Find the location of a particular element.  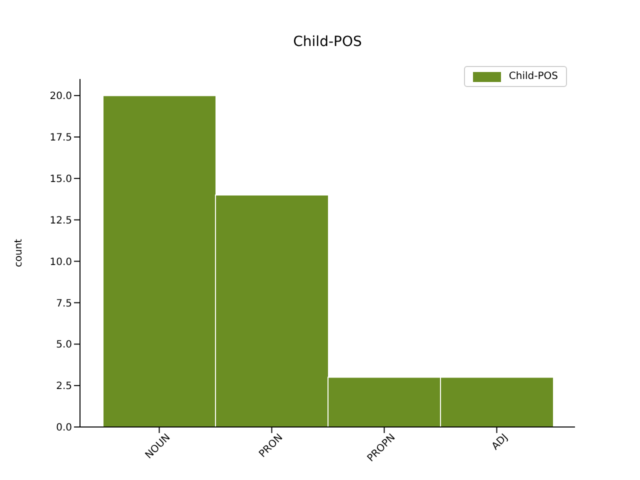

y-tick-label: 12.5 is located at coordinates (61, 220).